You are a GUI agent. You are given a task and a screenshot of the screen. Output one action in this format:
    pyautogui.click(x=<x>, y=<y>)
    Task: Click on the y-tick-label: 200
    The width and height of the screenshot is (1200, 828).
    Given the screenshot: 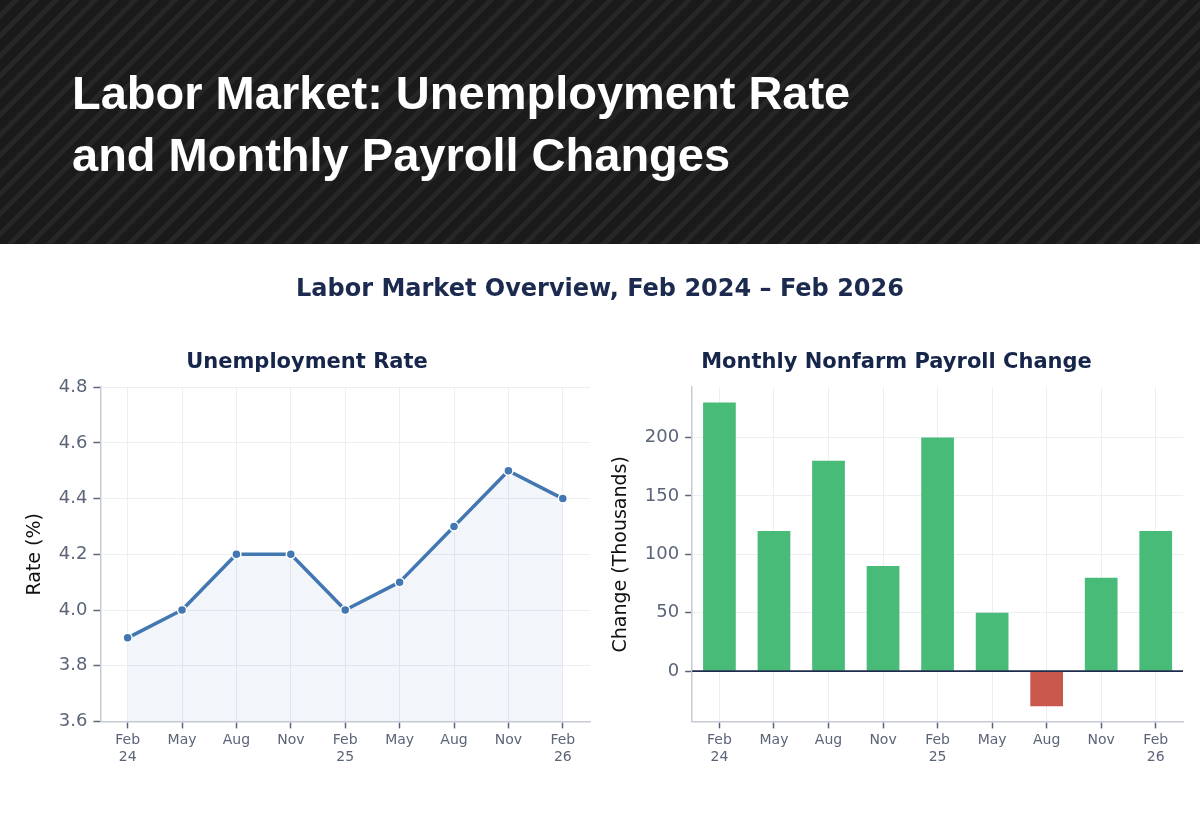 What is the action you would take?
    pyautogui.click(x=662, y=436)
    